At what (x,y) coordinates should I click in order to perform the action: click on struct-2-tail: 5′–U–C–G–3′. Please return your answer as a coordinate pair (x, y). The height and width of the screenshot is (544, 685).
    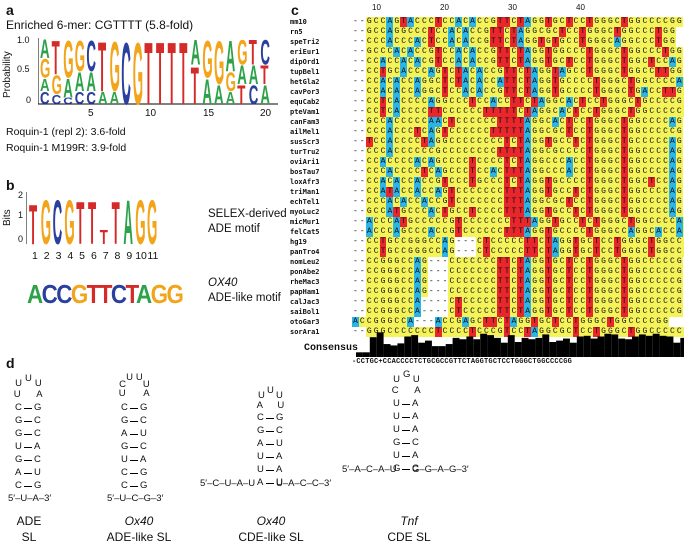
    Looking at the image, I should click on (135, 498).